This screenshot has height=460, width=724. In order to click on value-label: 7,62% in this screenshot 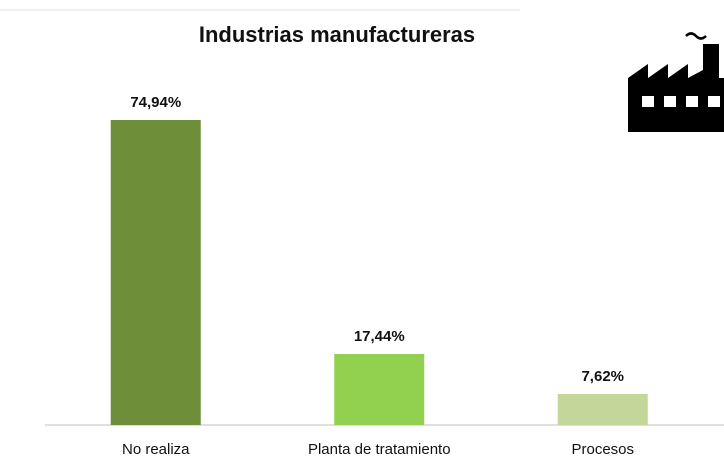, I will do `click(602, 376)`.